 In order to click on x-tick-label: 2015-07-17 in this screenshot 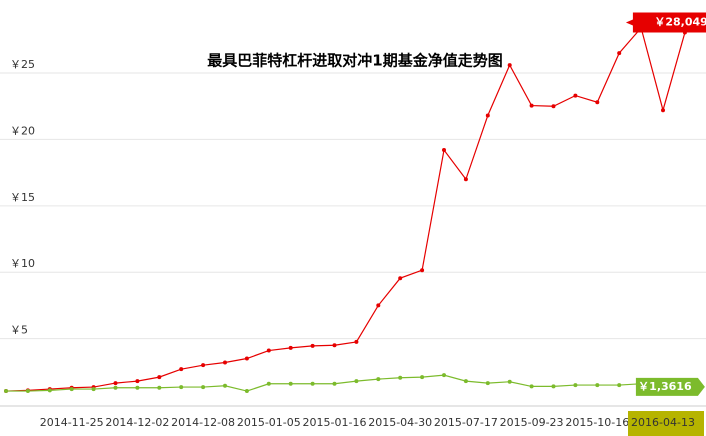, I will do `click(466, 422)`.